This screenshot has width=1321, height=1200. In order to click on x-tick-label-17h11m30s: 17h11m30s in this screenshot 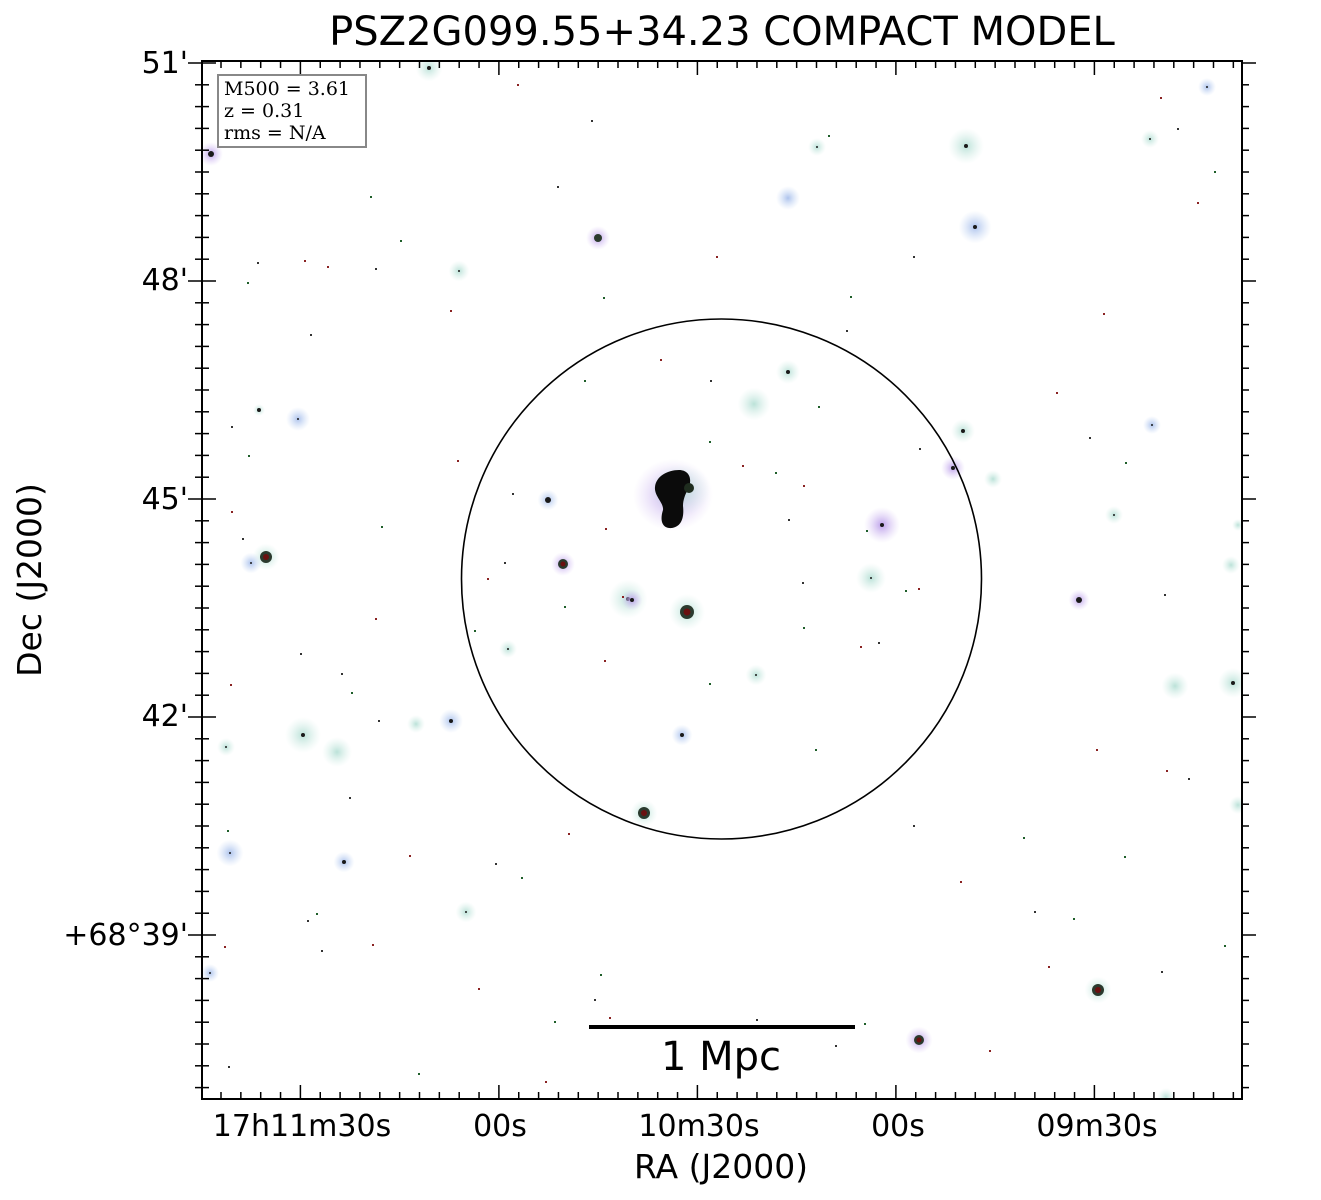, I will do `click(302, 1126)`.